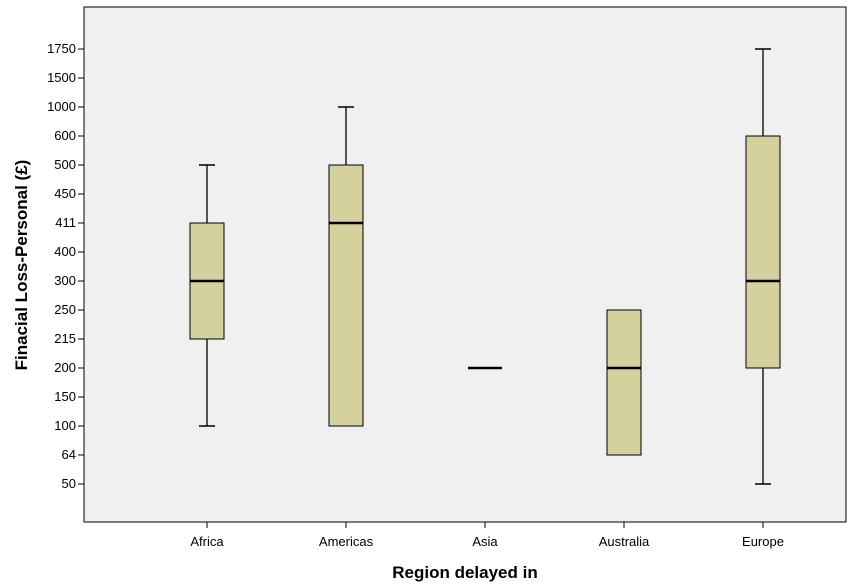 The height and width of the screenshot is (587, 849). Describe the element at coordinates (65, 251) in the screenshot. I see `y-tick-label: 400` at that location.